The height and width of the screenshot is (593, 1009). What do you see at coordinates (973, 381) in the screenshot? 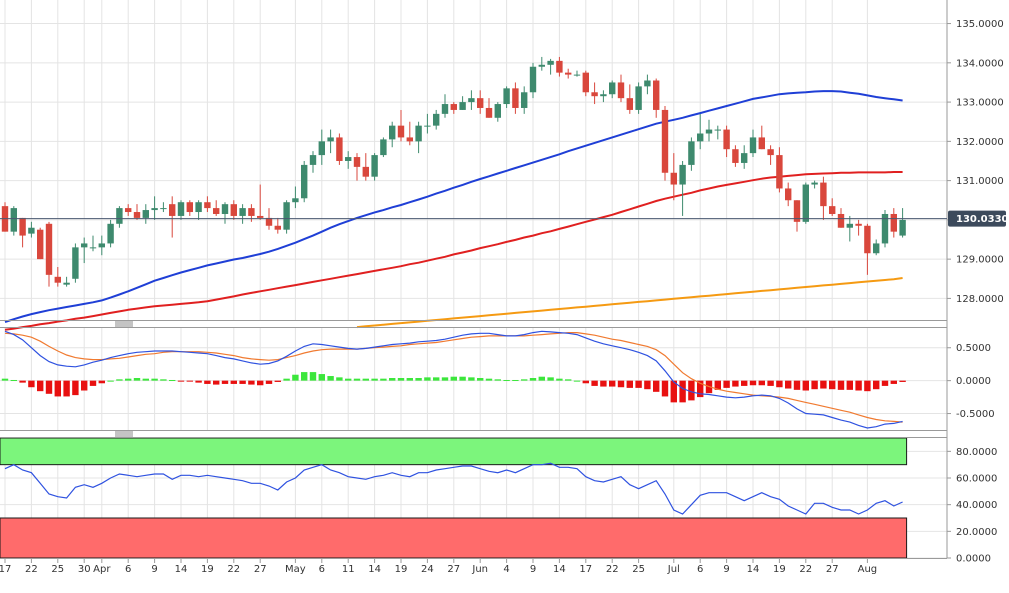
I see `macd-y-tick-label: 0.0000` at bounding box center [973, 381].